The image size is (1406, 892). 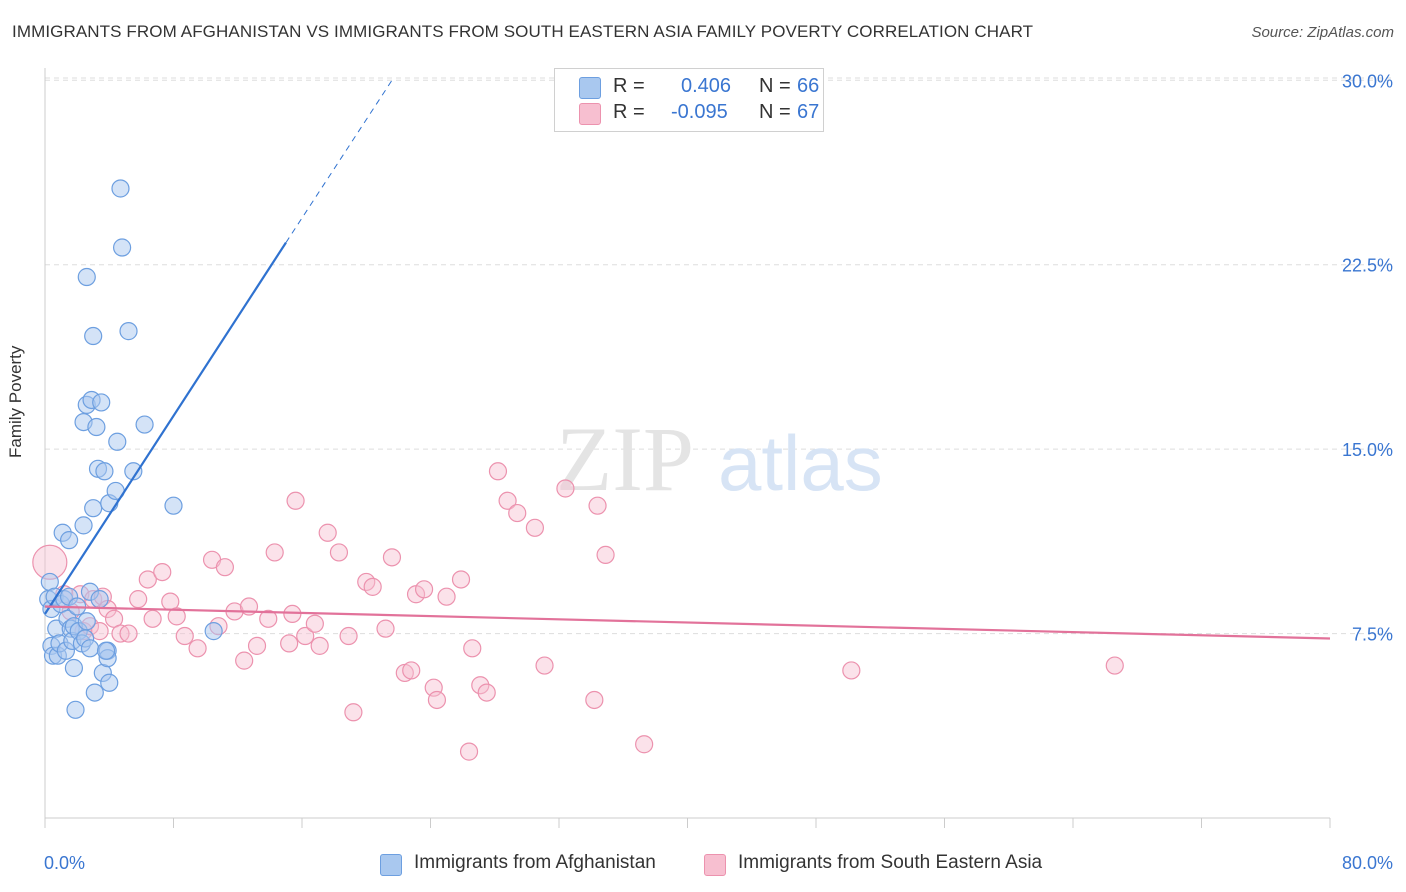 I want to click on legend-n-value: 66, so click(x=808, y=86).